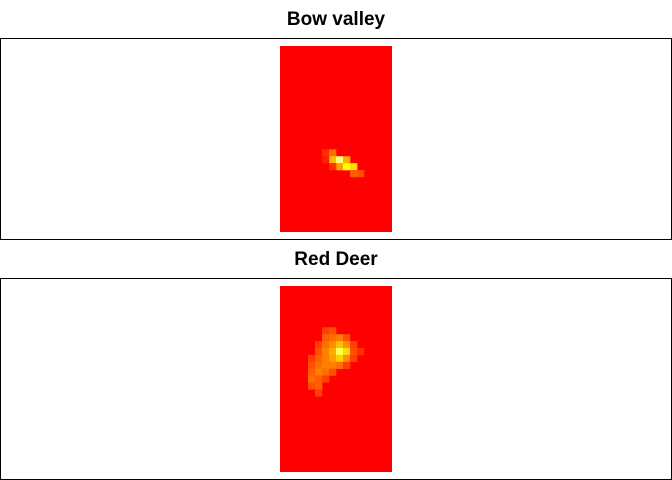 Image resolution: width=672 pixels, height=480 pixels. What do you see at coordinates (336, 19) in the screenshot?
I see `panel-title-bow-valley: Bow valley` at bounding box center [336, 19].